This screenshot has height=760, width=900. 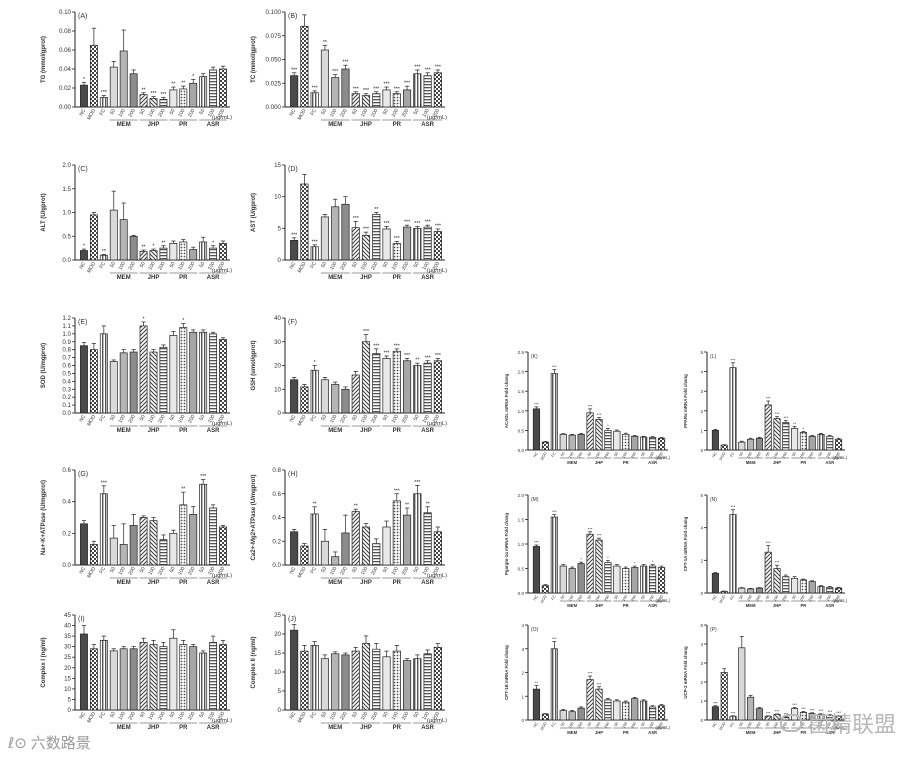 I want to click on sig-P-0: ***, so click(x=715, y=702).